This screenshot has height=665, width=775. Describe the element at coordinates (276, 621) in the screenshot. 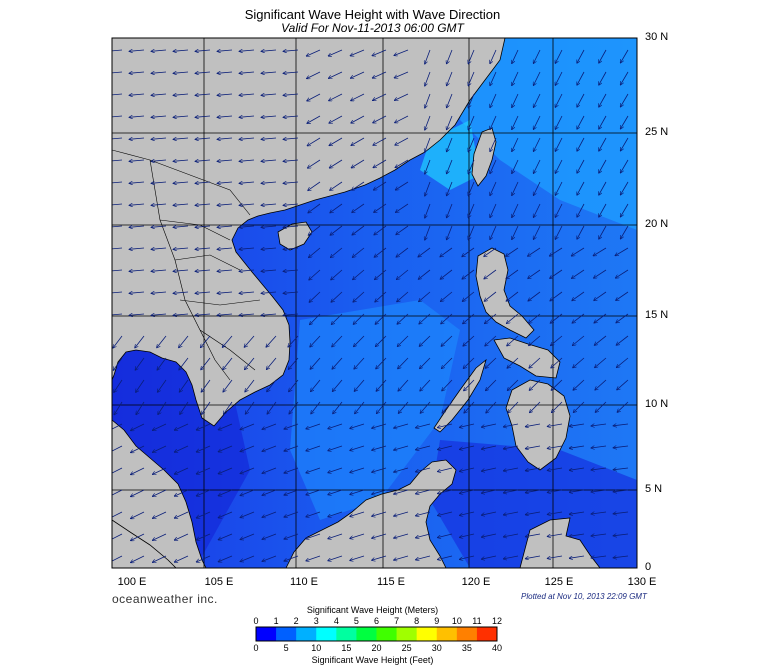

I see `colorbar-tick-meters: 1` at that location.